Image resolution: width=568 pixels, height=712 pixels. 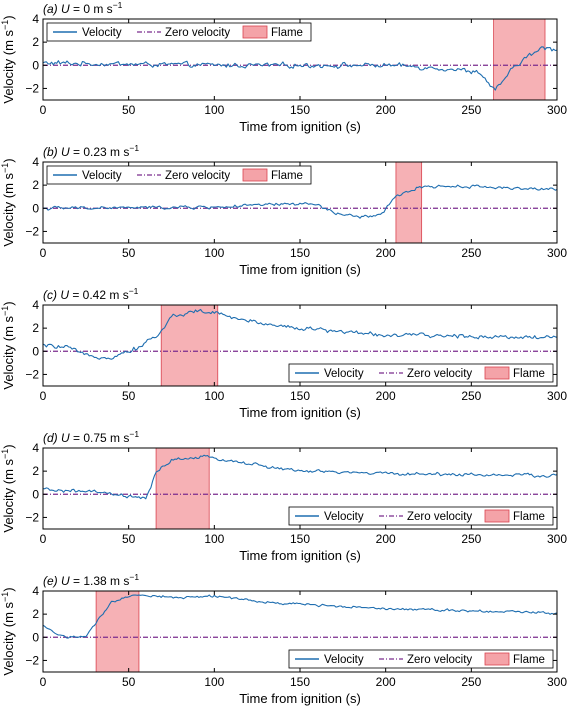 What do you see at coordinates (91, 9) in the screenshot?
I see `panel-title-eq: = 0 m s` at bounding box center [91, 9].